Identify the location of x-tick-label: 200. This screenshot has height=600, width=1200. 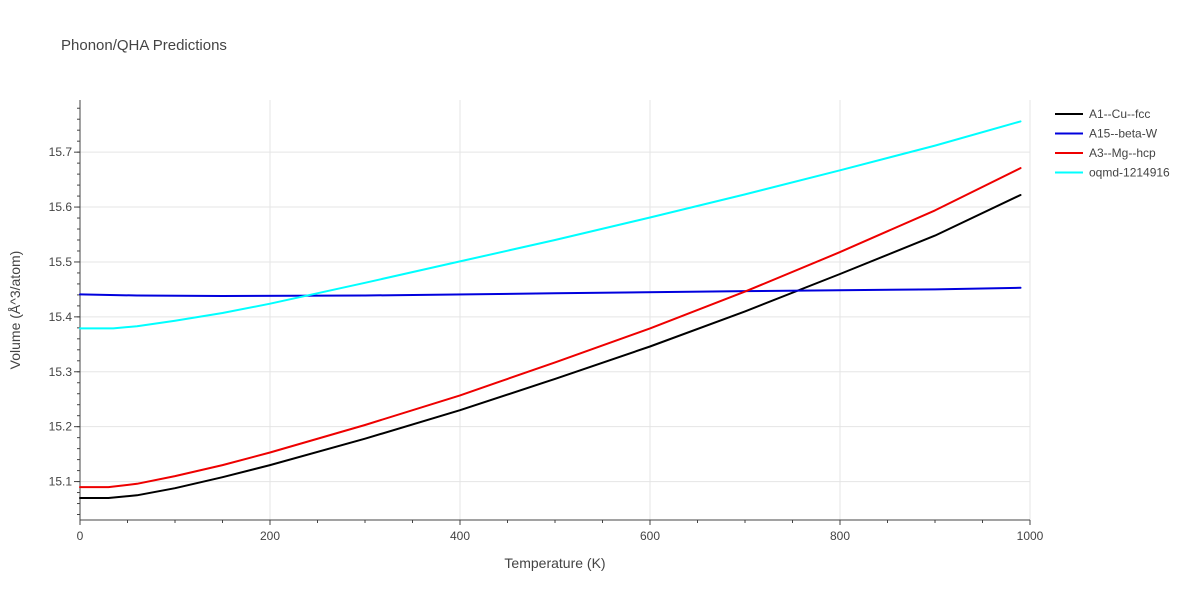
(270, 536).